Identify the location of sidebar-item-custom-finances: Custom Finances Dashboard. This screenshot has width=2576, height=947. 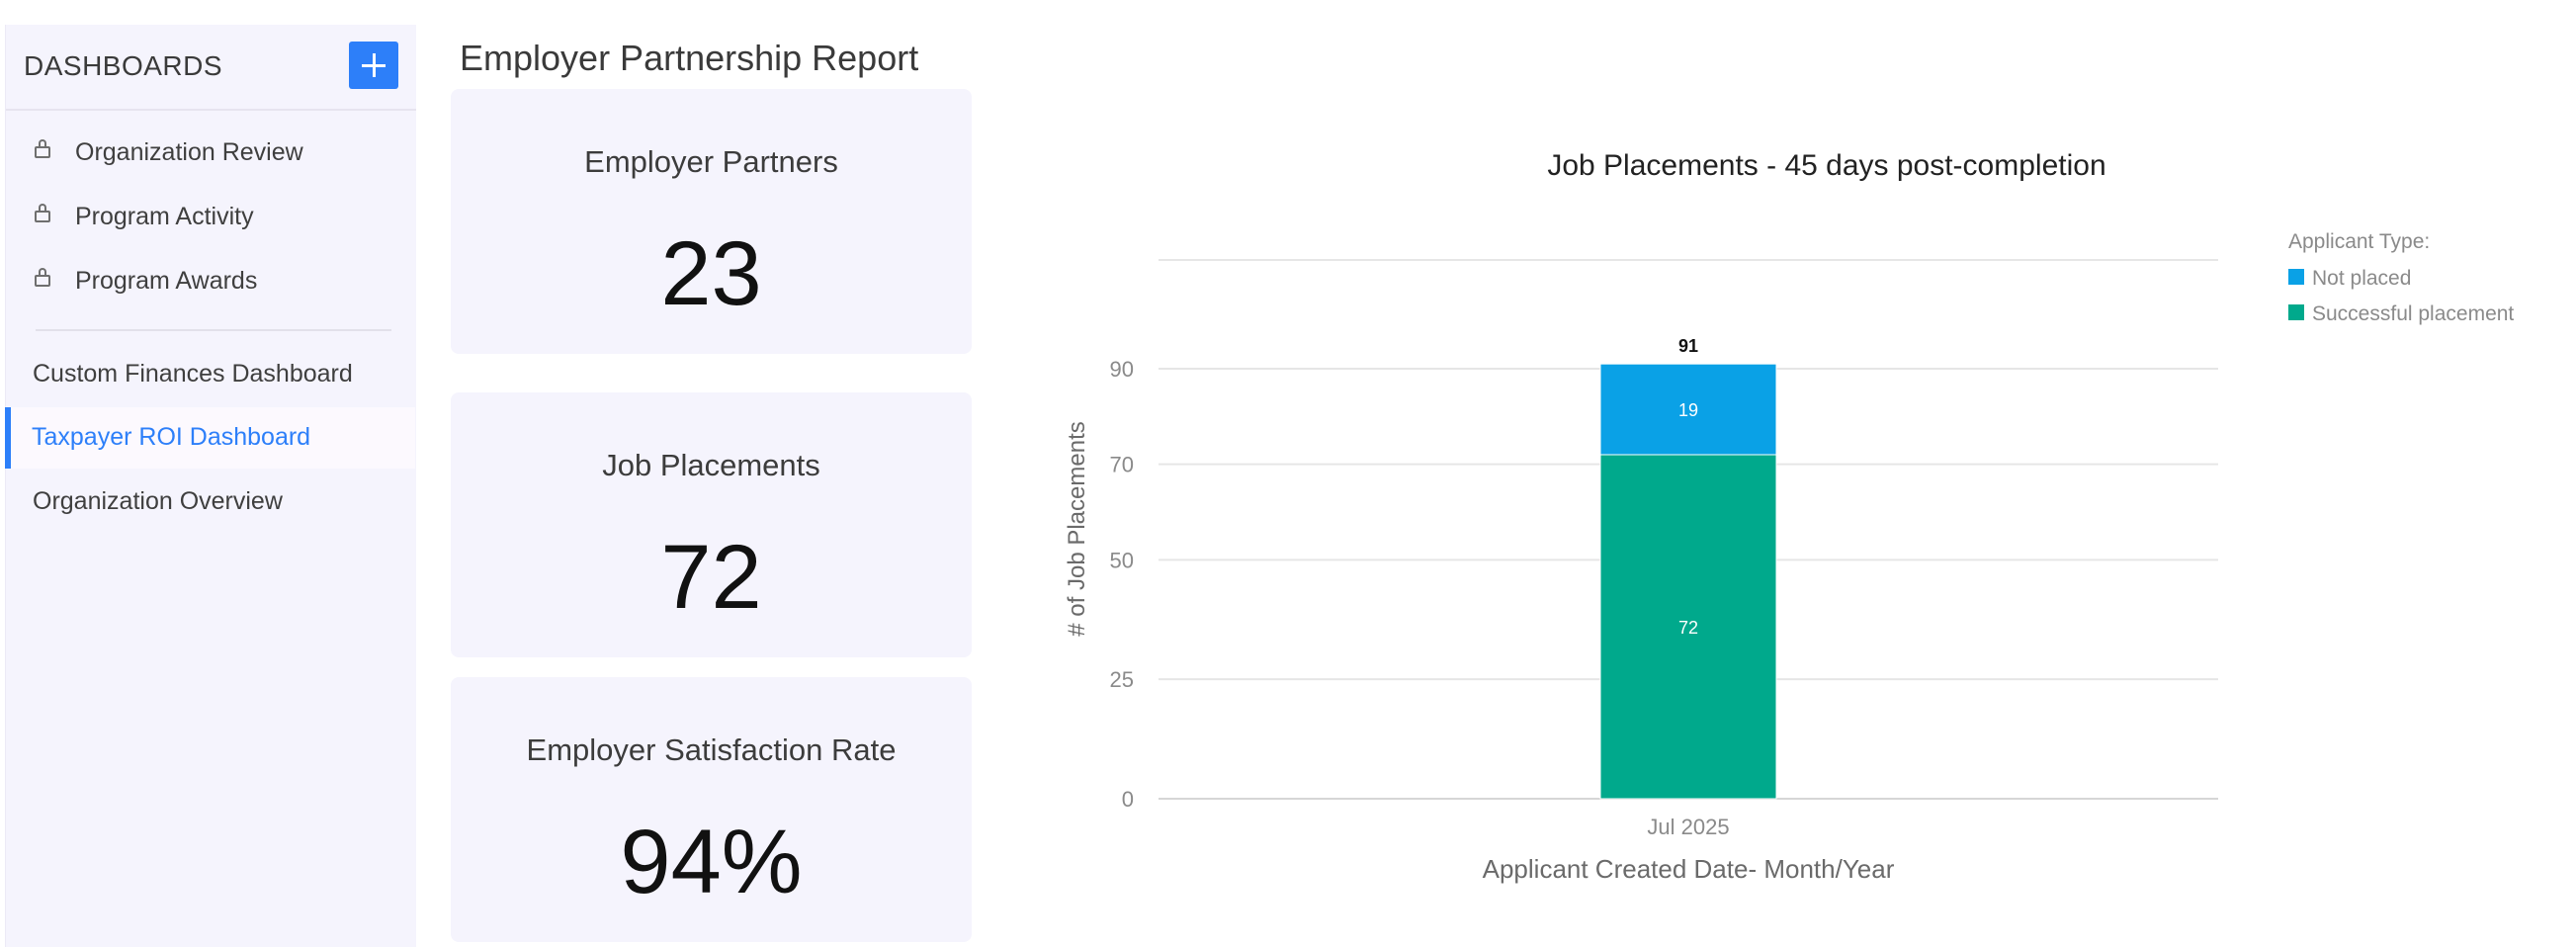
(211, 374).